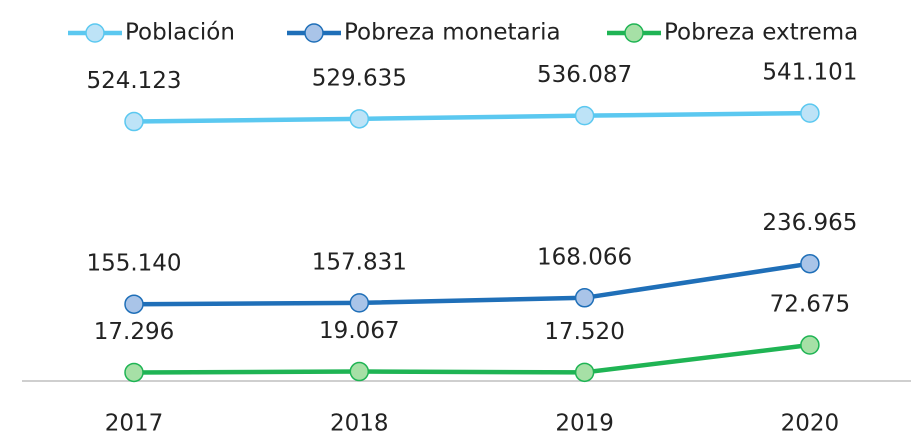  I want to click on x-tick-label: 2020, so click(810, 424).